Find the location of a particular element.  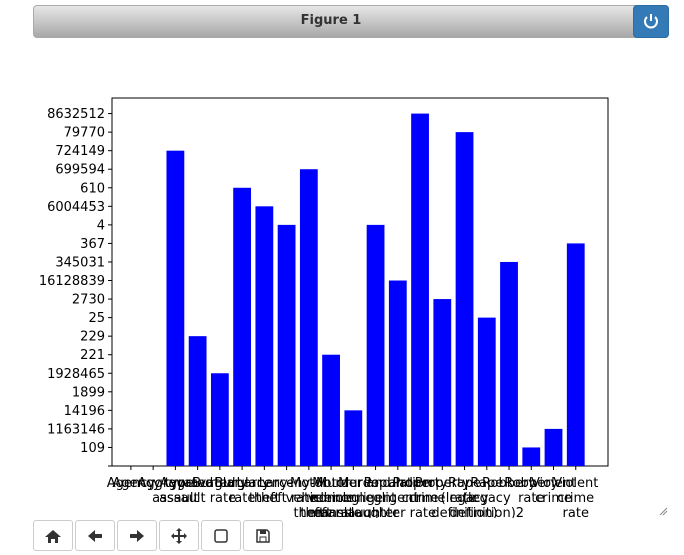

y-tick-label: 724149 is located at coordinates (80, 151).